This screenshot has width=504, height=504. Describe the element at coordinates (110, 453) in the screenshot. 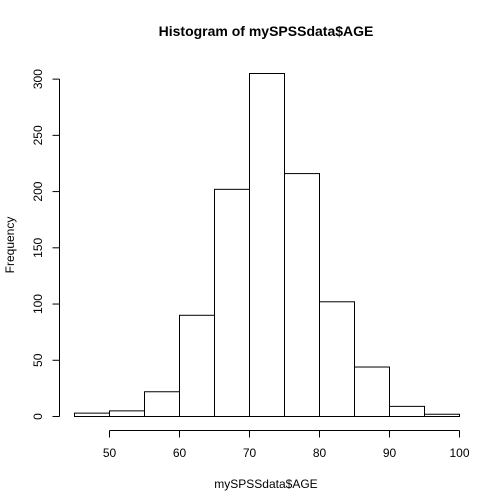

I see `x-tick-label: 50` at that location.